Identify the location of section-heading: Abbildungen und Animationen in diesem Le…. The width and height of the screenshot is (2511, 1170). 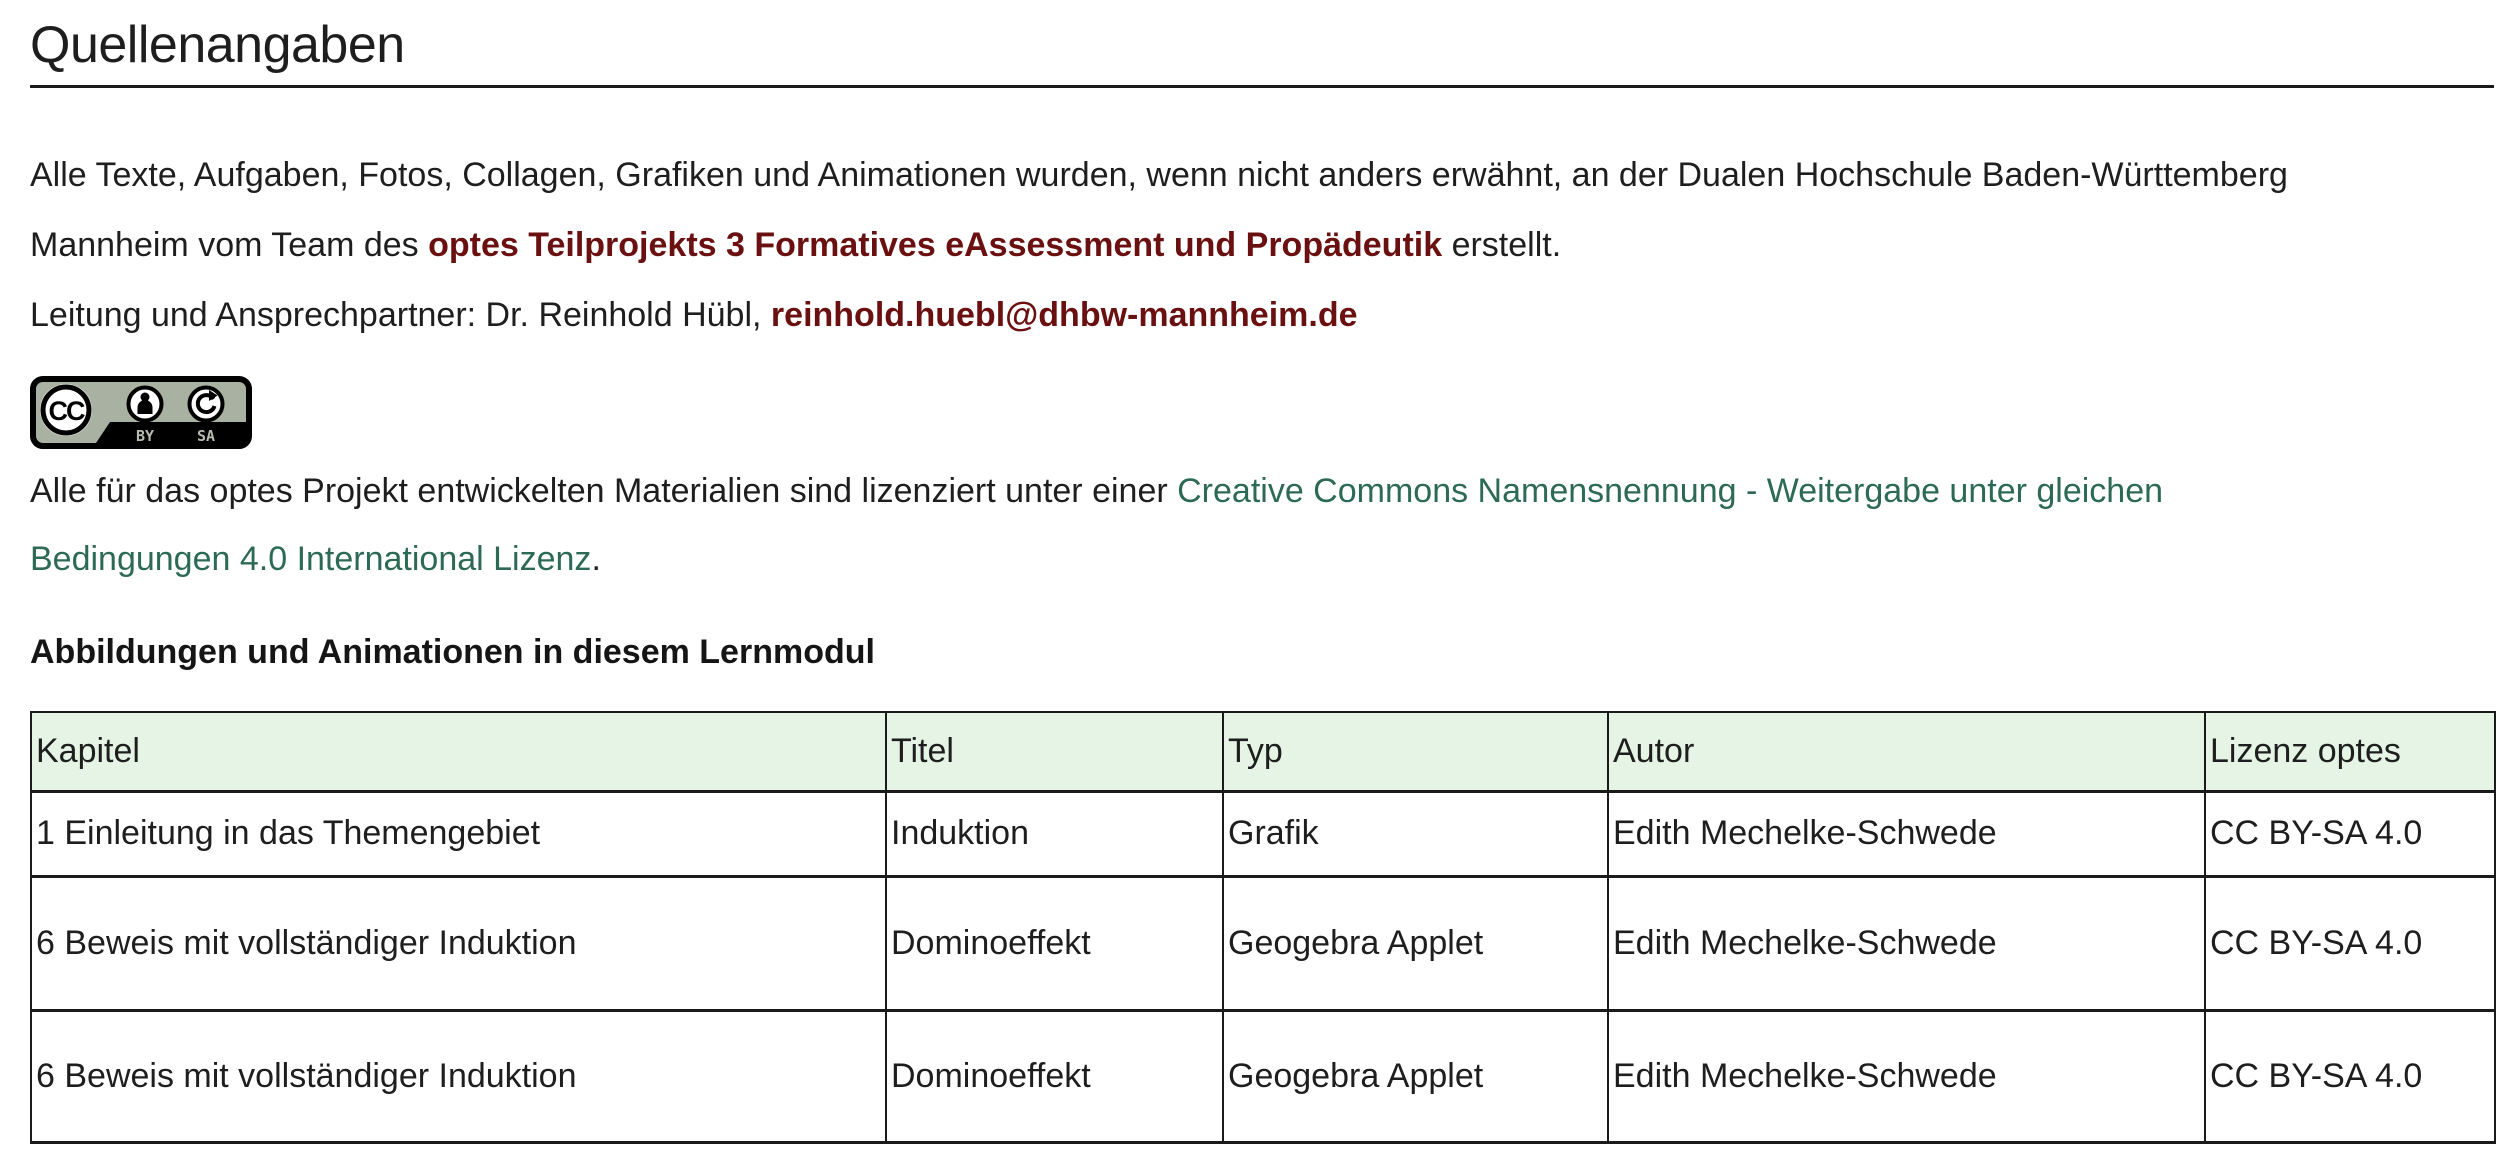
(452, 652).